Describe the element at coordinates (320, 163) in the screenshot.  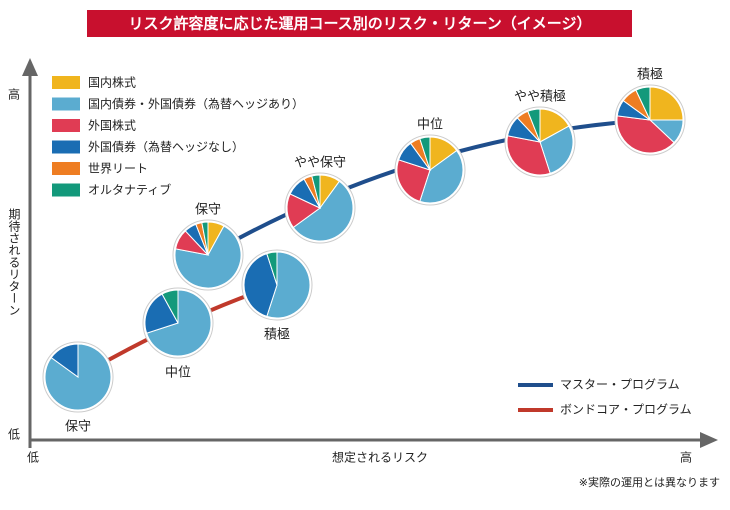
I see `pie-label: やや保守` at that location.